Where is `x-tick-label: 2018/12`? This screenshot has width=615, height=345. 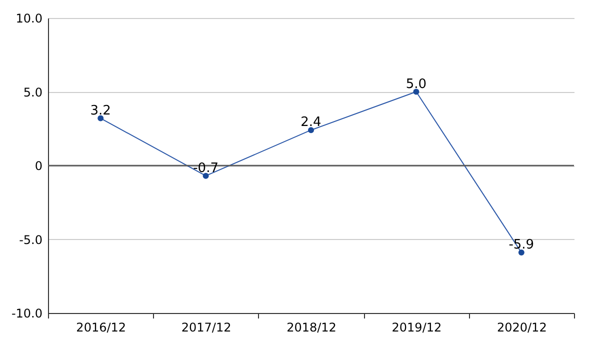 x-tick-label: 2018/12 is located at coordinates (311, 327).